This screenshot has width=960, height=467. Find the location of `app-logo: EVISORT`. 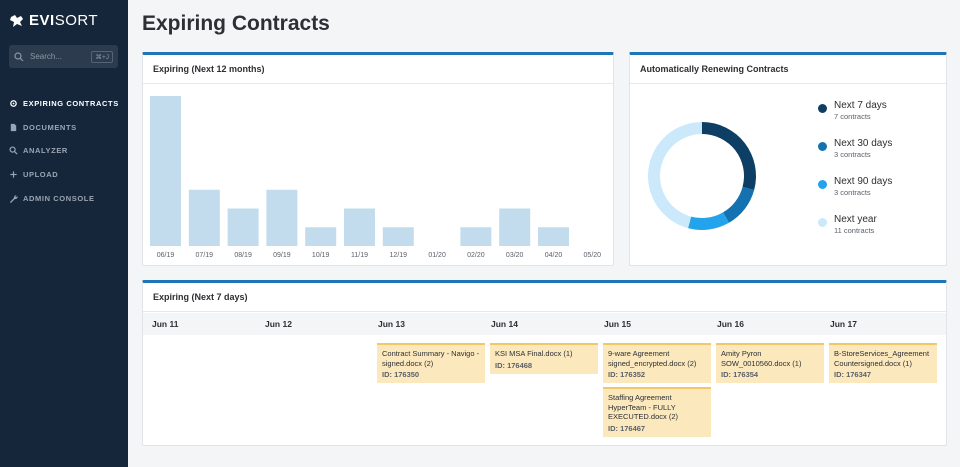

app-logo: EVISORT is located at coordinates (53, 20).